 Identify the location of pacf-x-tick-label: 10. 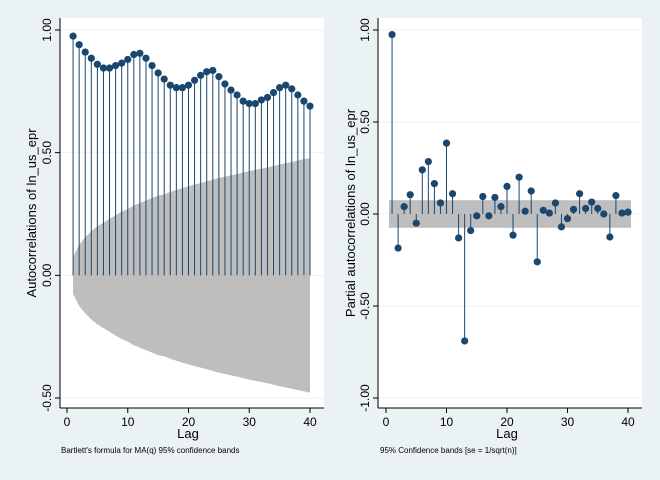
(447, 422).